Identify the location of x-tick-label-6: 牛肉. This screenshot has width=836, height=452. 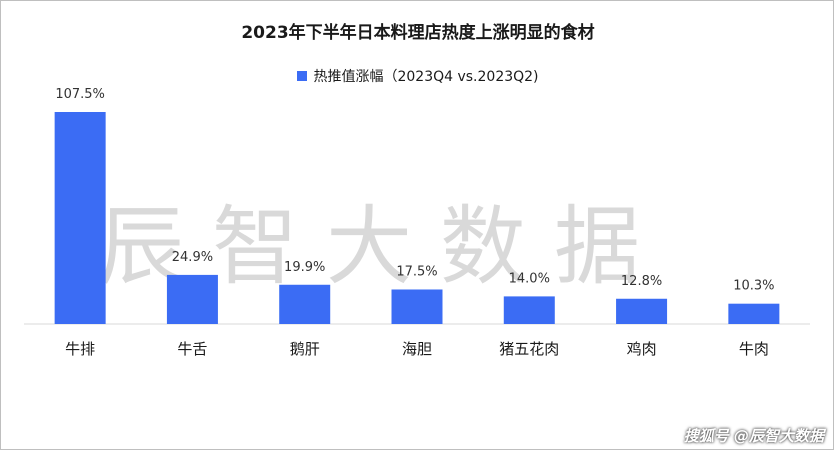
(754, 349).